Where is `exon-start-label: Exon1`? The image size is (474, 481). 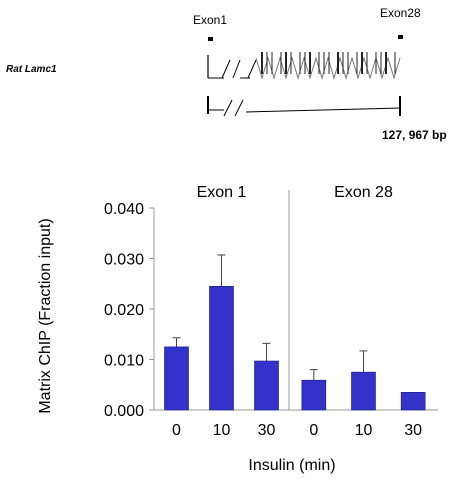 exon-start-label: Exon1 is located at coordinates (210, 20).